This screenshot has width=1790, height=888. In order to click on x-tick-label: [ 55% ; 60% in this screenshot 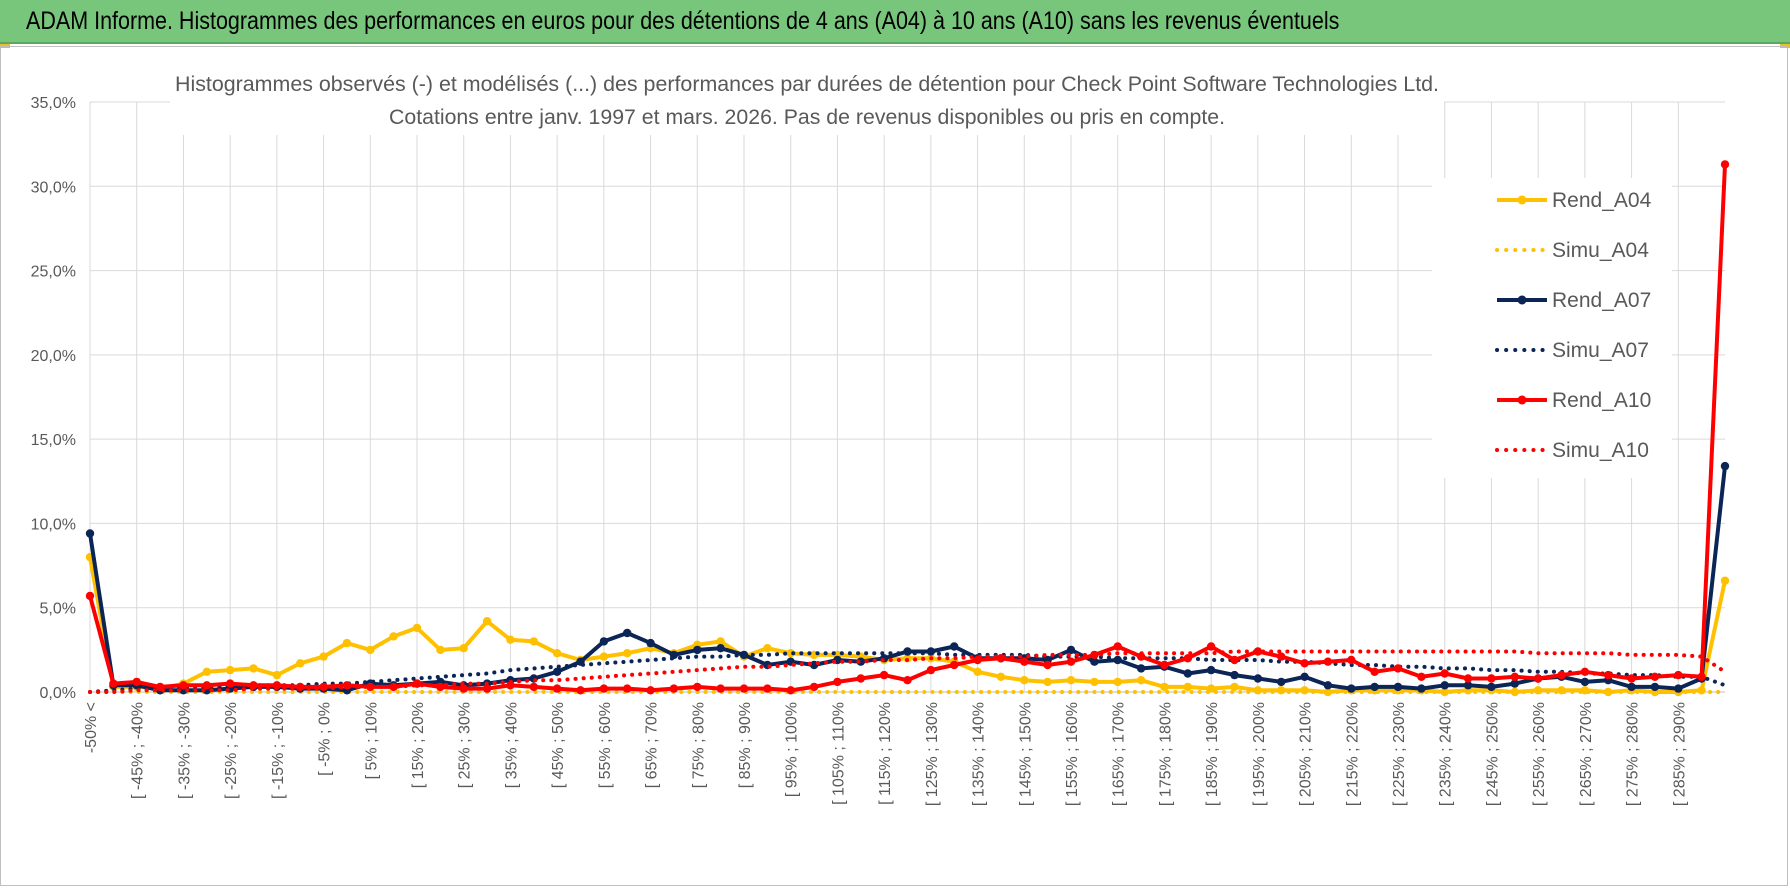, I will do `click(605, 745)`.